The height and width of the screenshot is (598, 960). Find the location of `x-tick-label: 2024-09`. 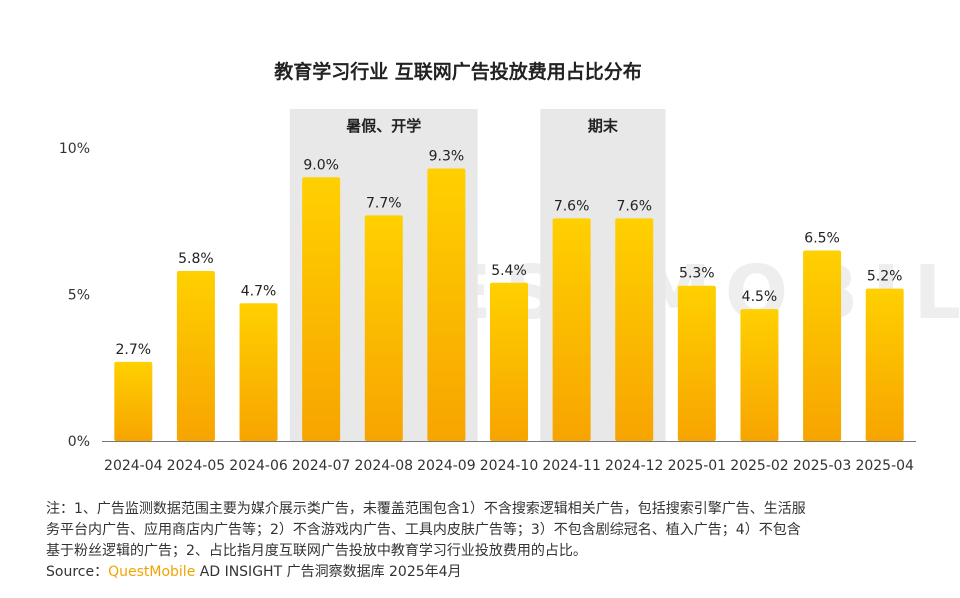

x-tick-label: 2024-09 is located at coordinates (446, 466).